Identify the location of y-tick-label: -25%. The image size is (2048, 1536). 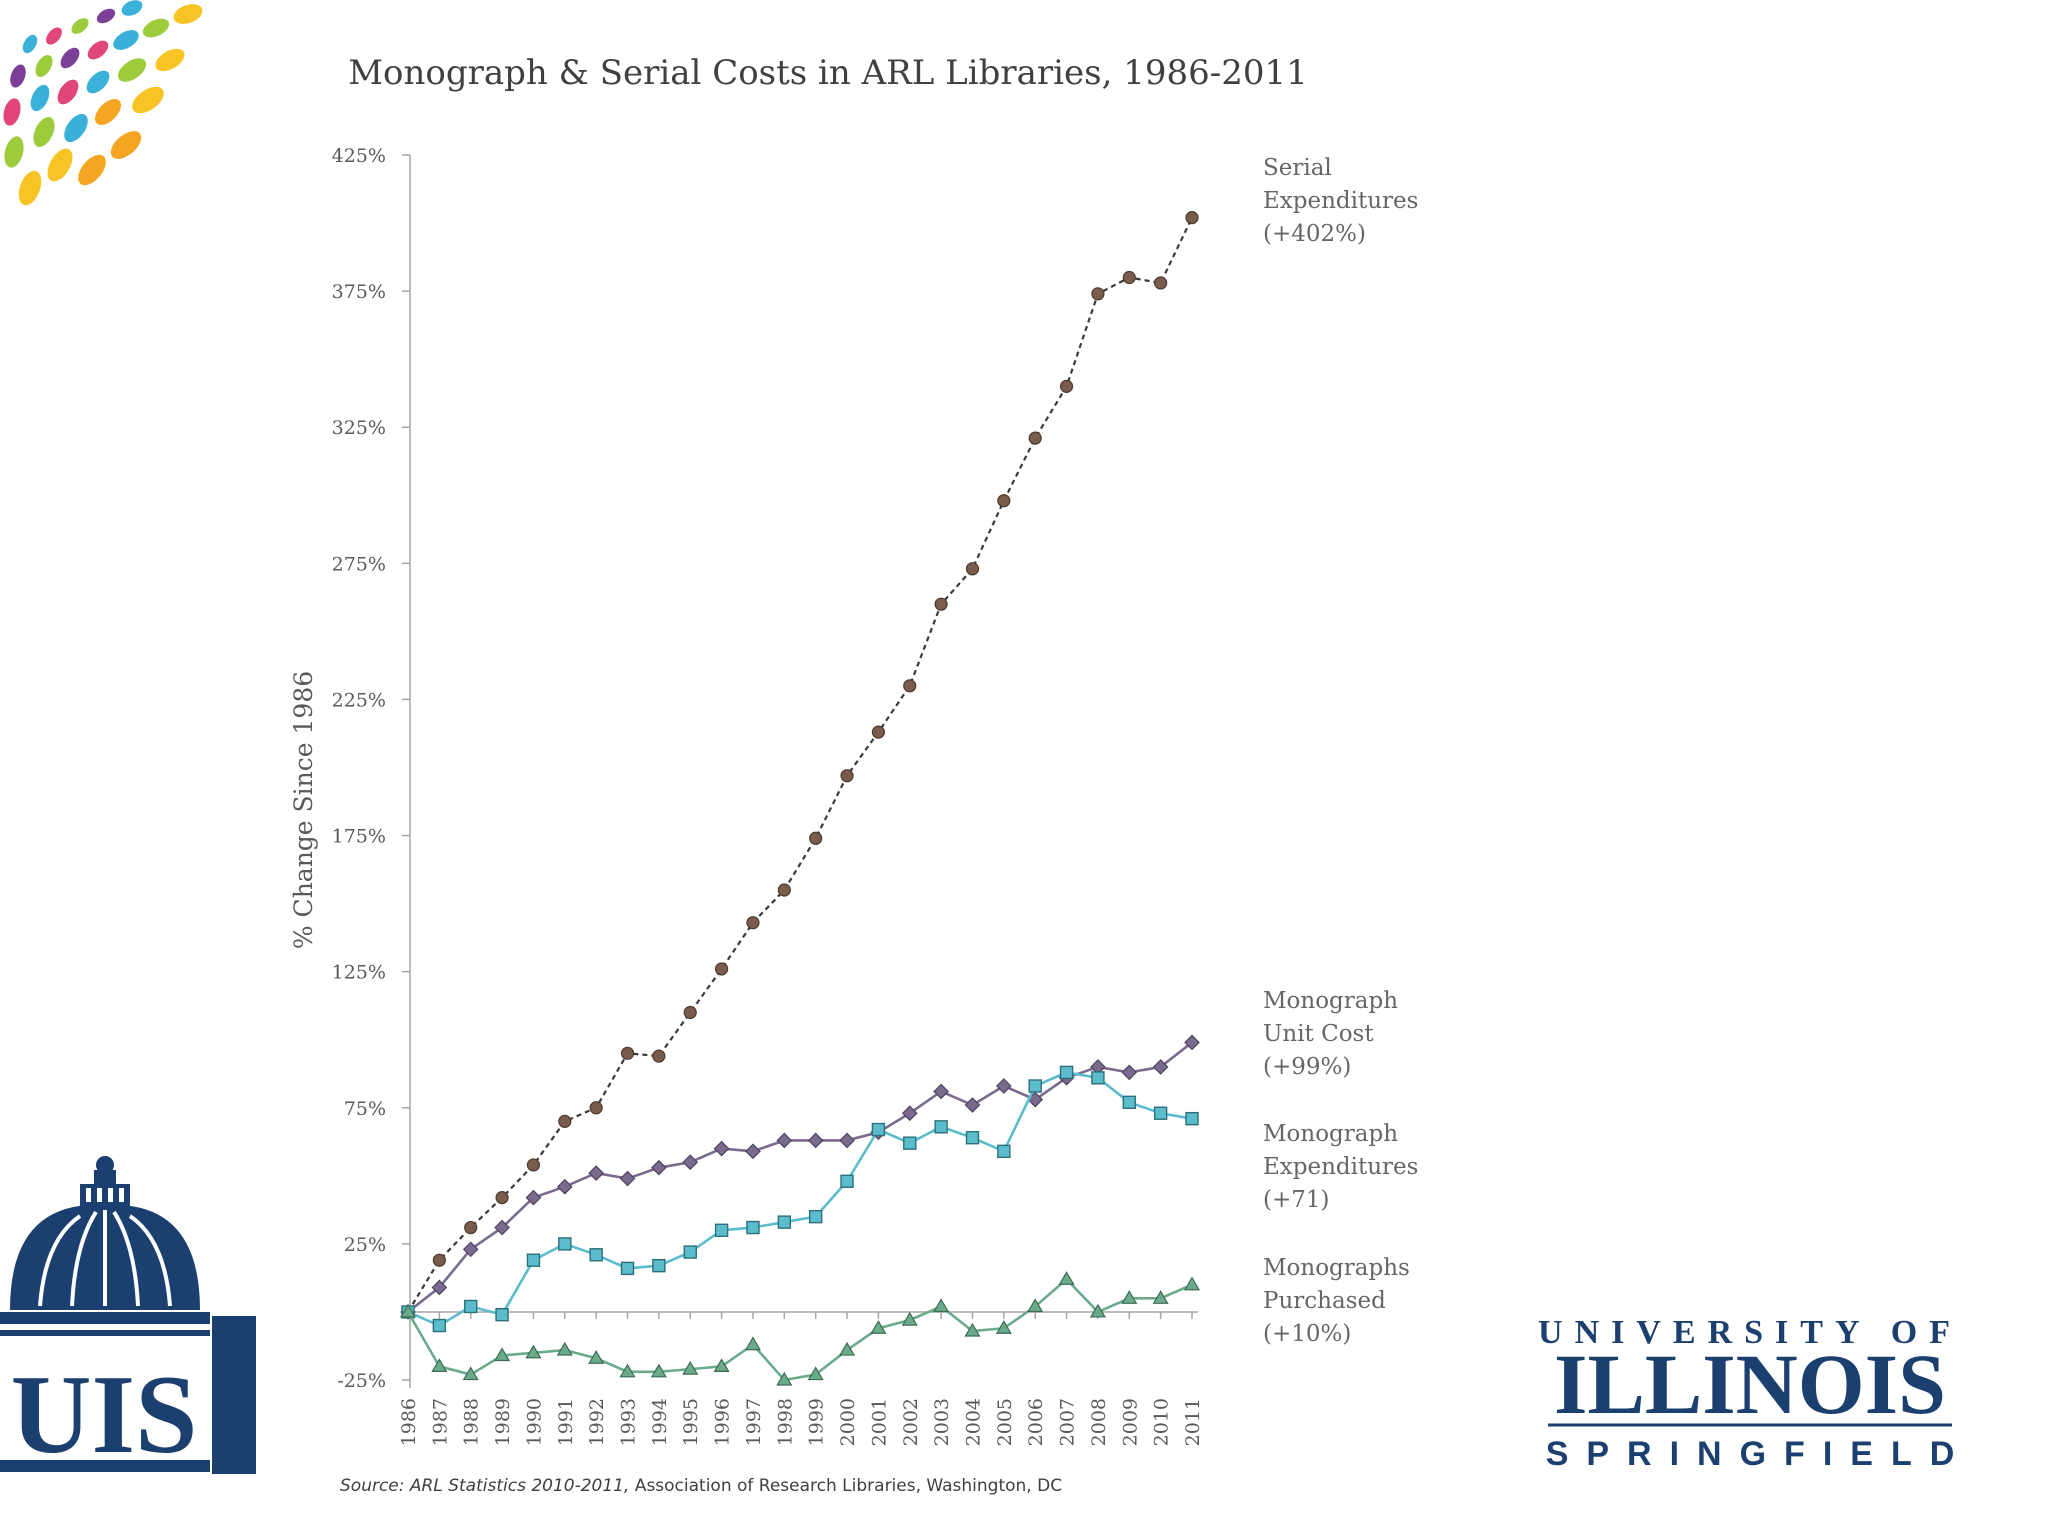
(361, 1381).